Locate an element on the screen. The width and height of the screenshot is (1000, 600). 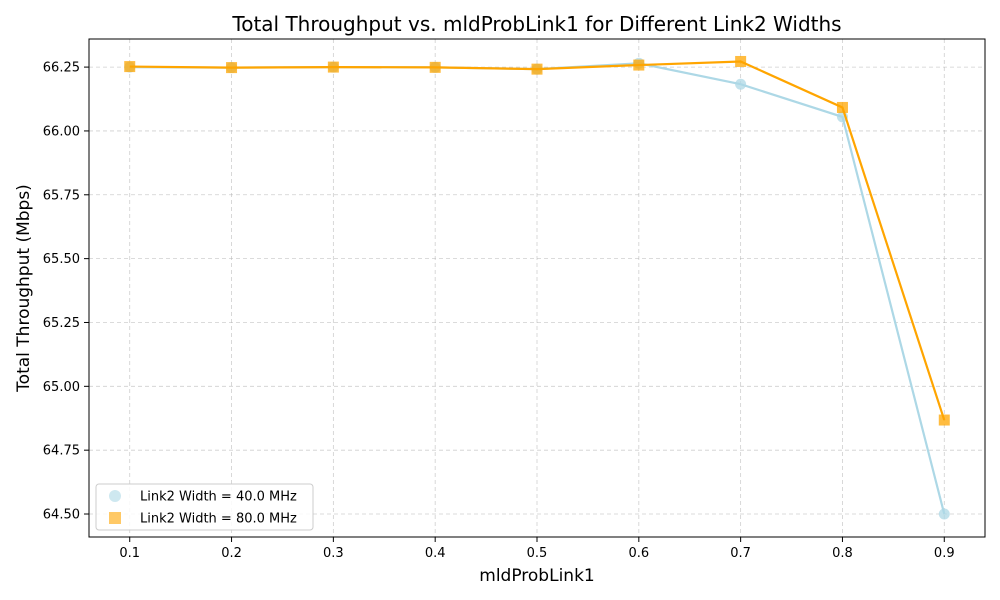
x-tick-label: 0.1 is located at coordinates (129, 553).